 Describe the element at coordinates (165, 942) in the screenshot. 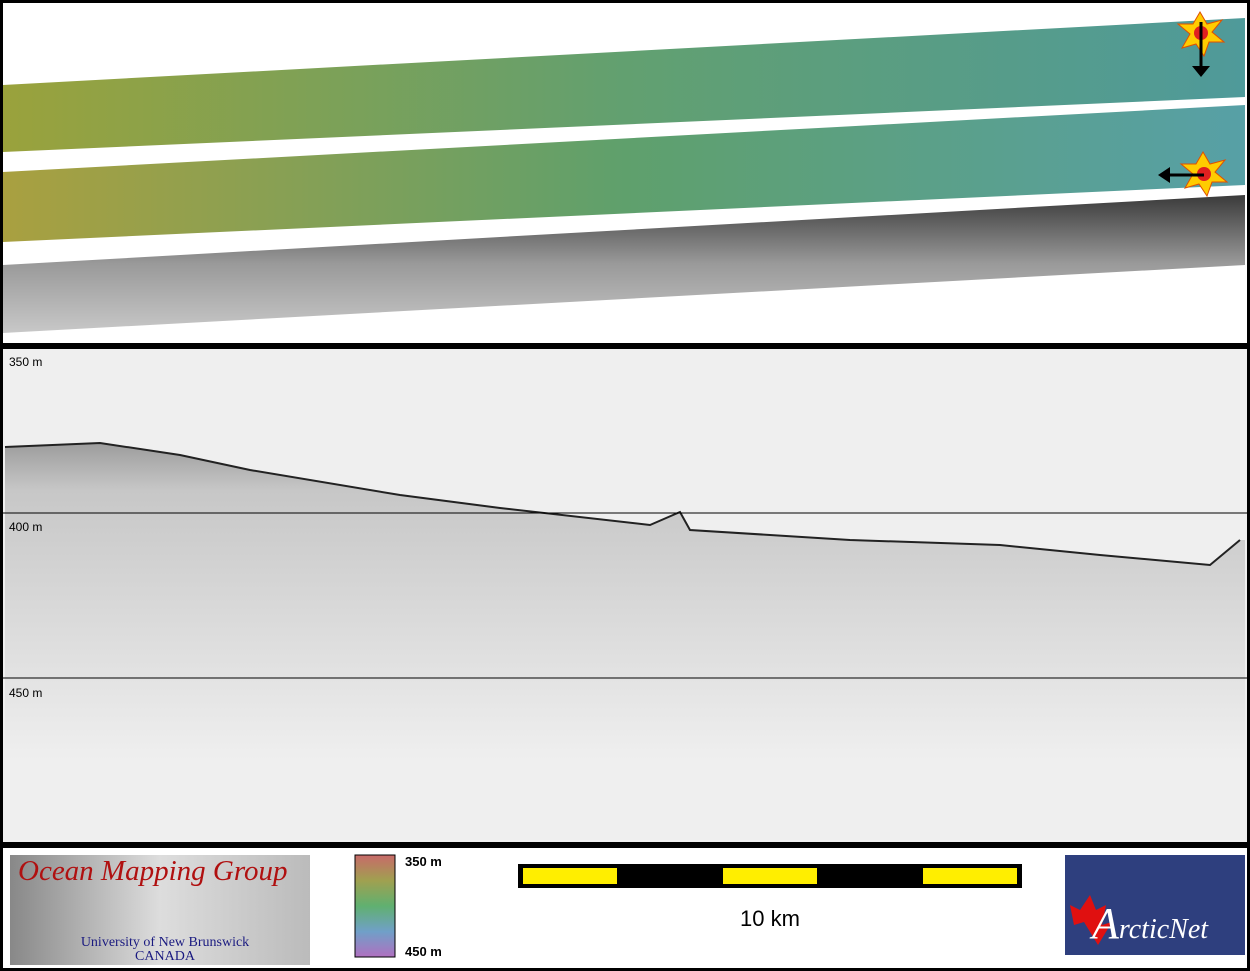

I see `university: University of New Brunswick` at that location.